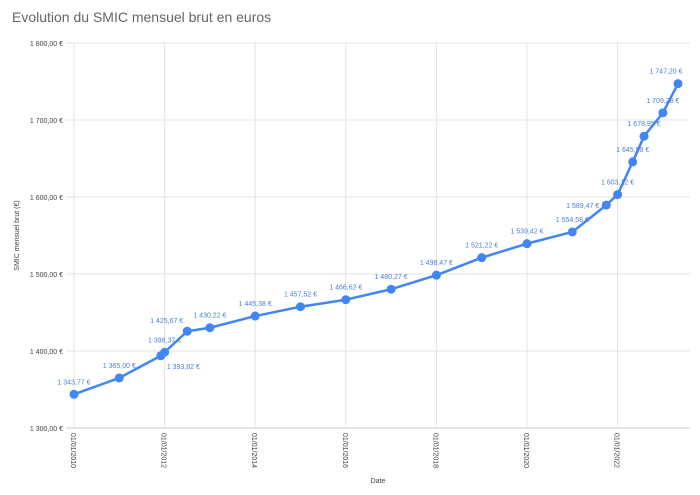 The image size is (700, 495). I want to click on data-label: 1 430,22 €, so click(209, 316).